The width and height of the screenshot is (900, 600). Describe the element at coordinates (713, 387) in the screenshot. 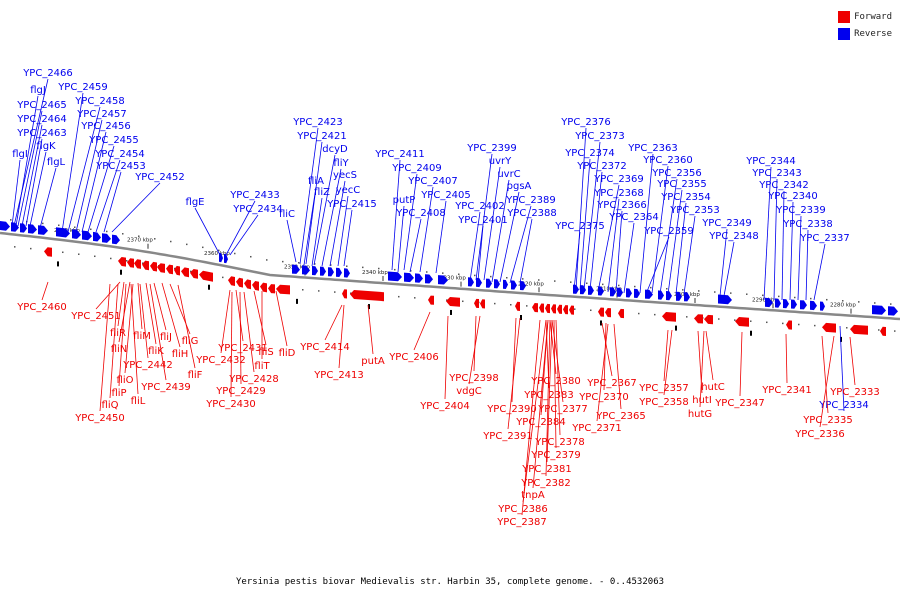

I see `forward-gene-label-51: hutC` at that location.